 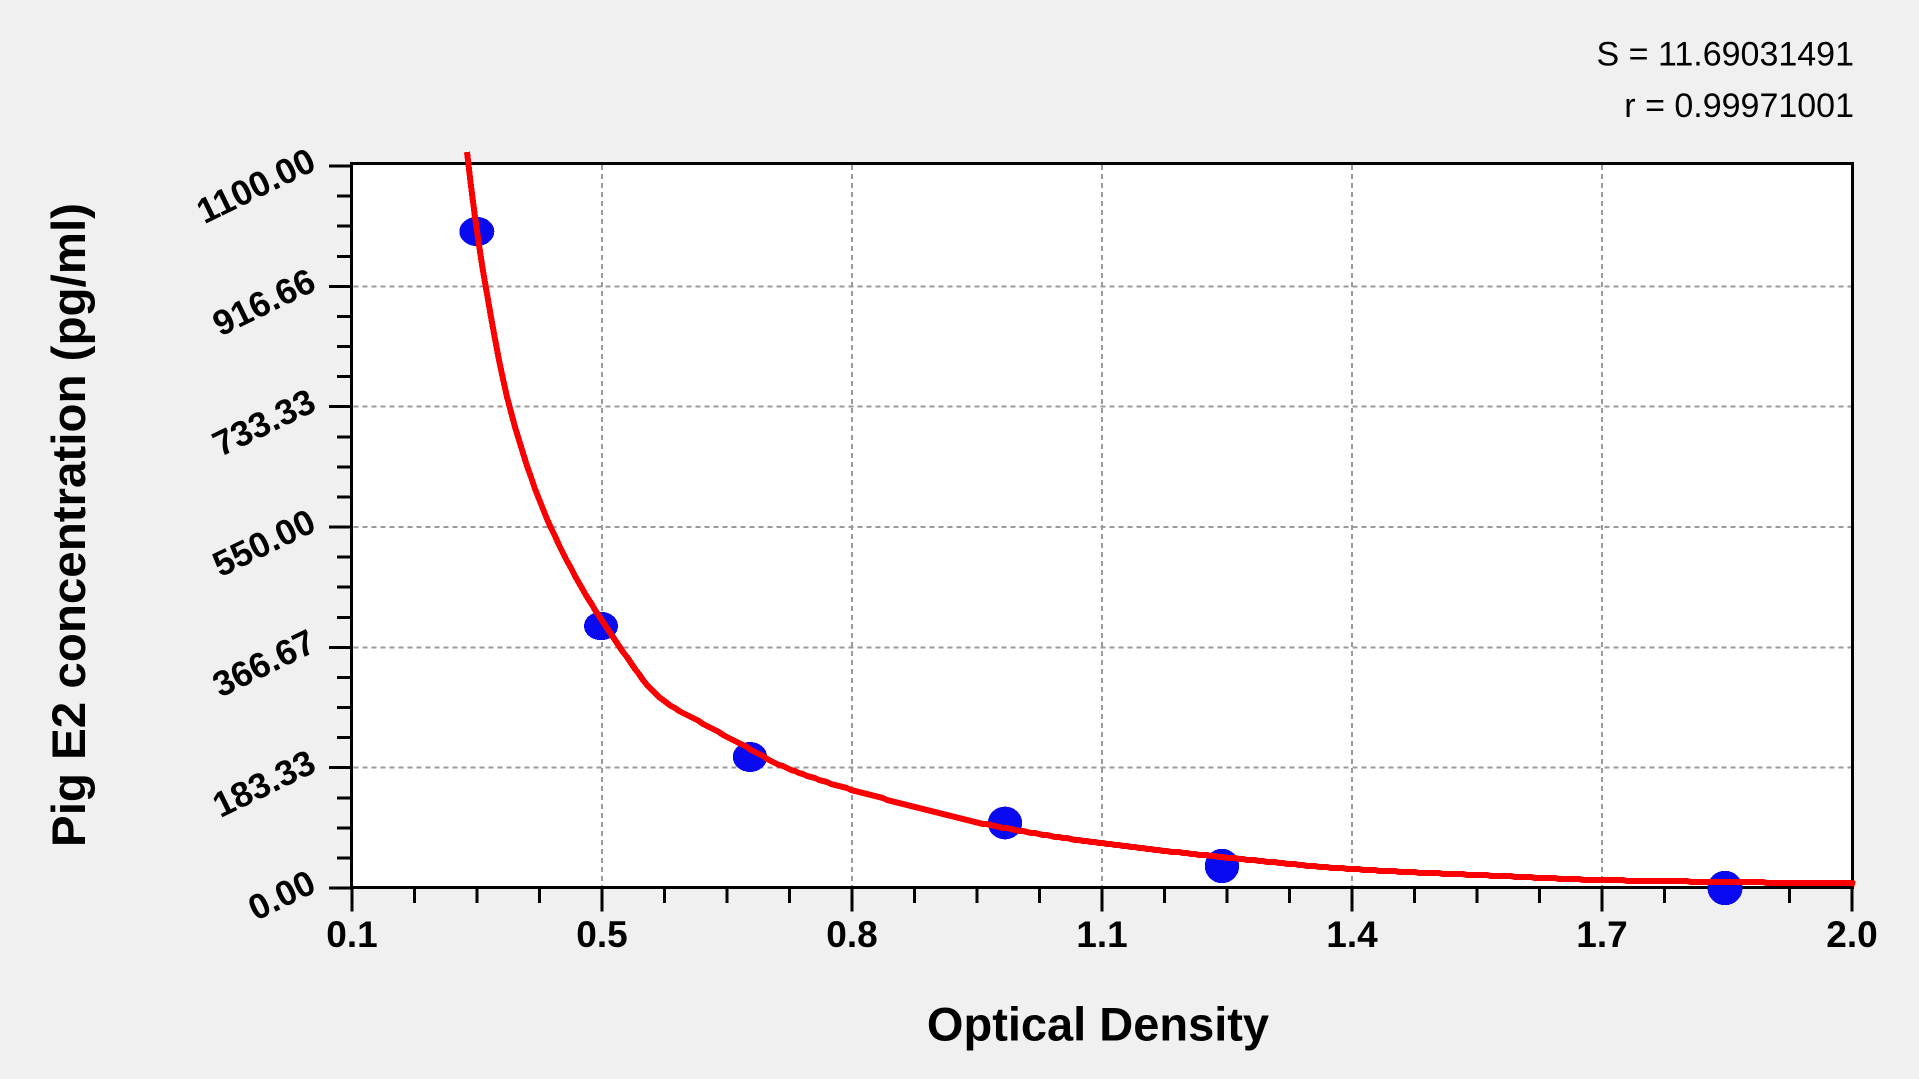 I want to click on svg-text: 366.67, so click(x=263, y=664).